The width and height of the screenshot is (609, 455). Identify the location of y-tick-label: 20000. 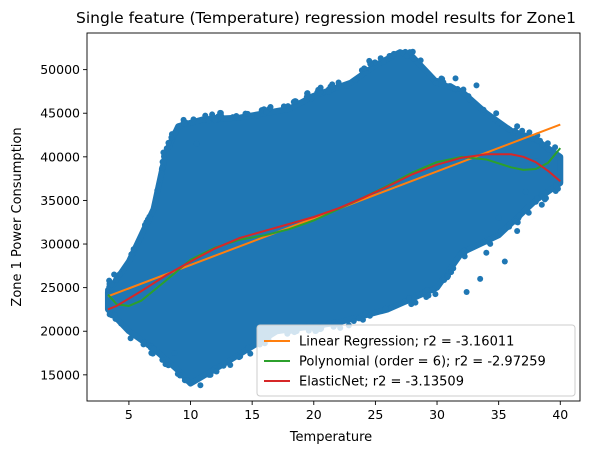
(60, 331).